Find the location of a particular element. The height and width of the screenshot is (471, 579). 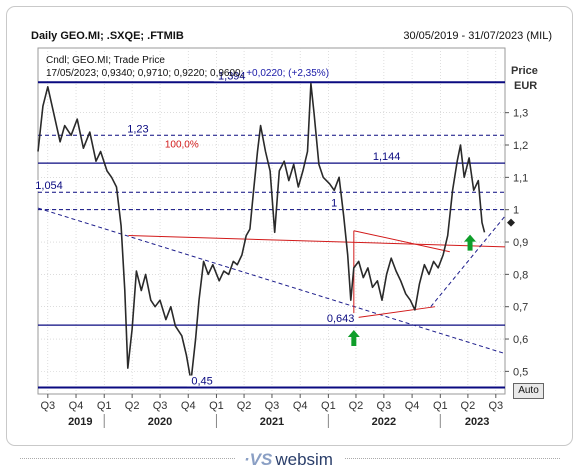

legend-change: +0,0220; (+2,35%) is located at coordinates (288, 73).